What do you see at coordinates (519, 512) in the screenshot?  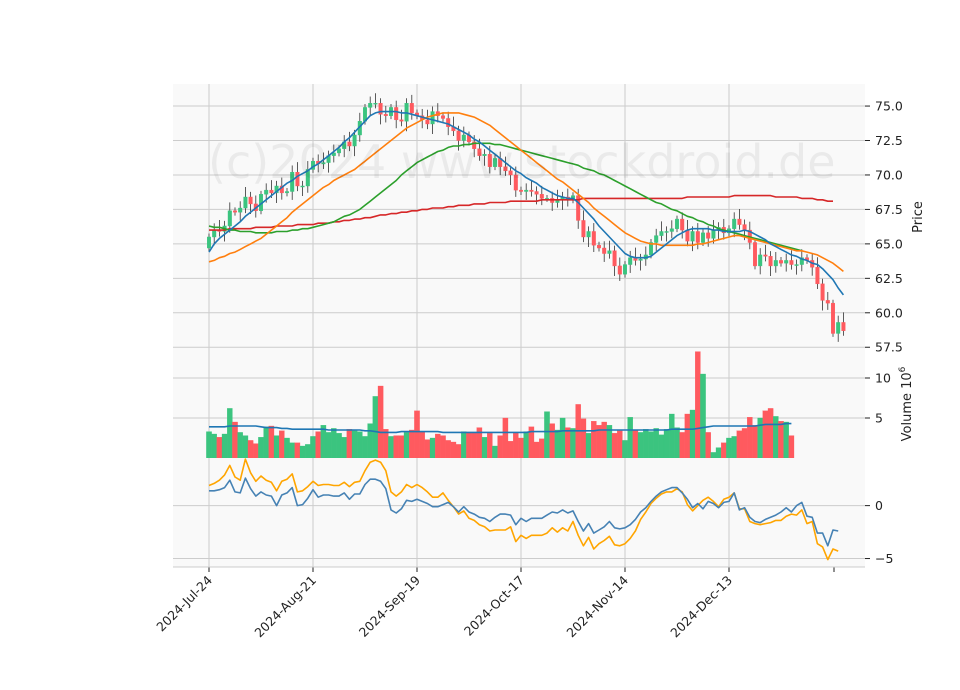 I see `oscillator-background` at bounding box center [519, 512].